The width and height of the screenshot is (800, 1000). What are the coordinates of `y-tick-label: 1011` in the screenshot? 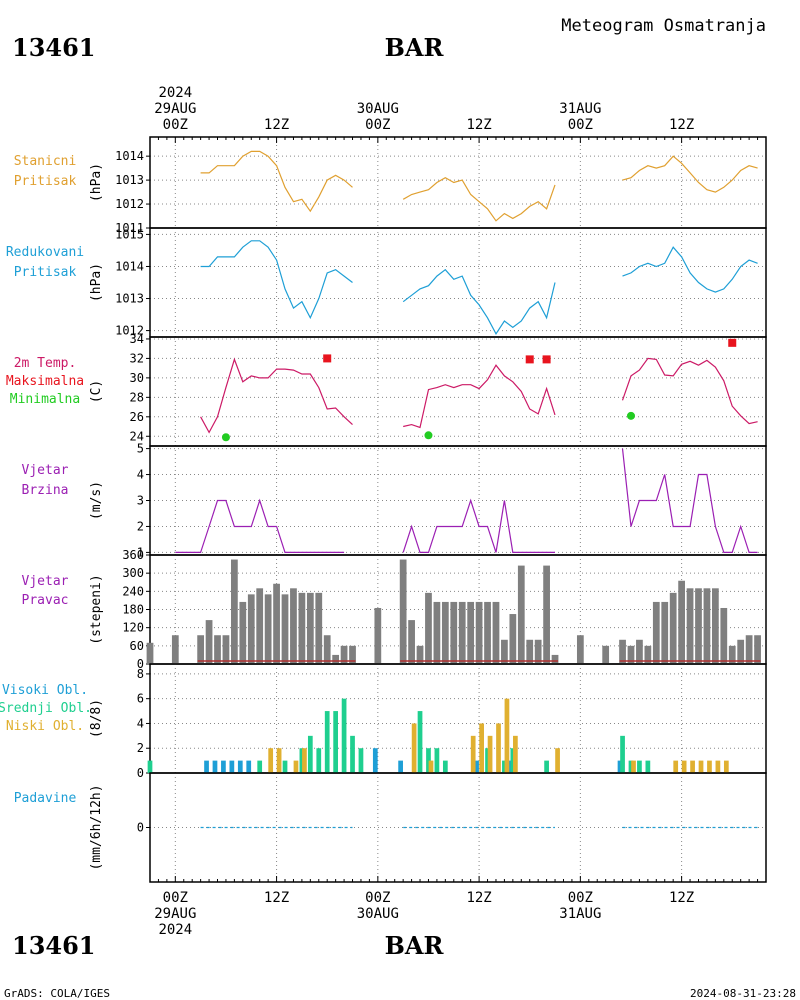 It's located at (129, 228).